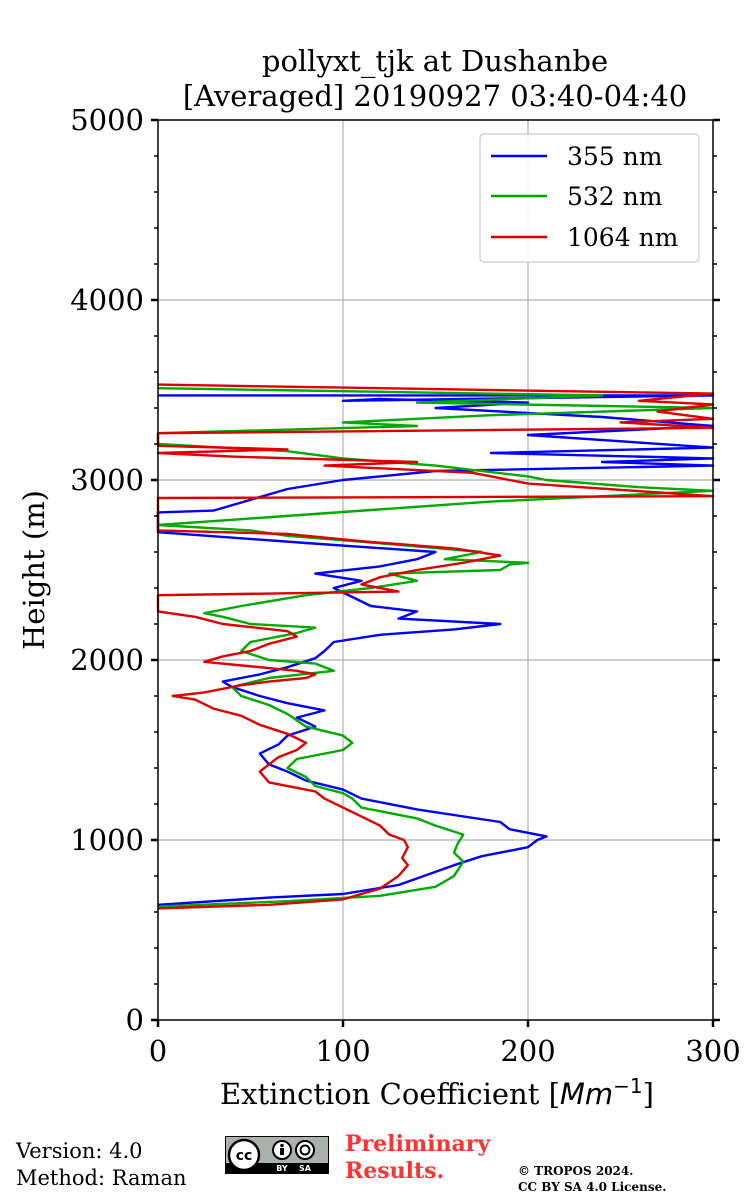 The width and height of the screenshot is (750, 1200). I want to click on x-axis-label-exponent: −1, so click(627, 1086).